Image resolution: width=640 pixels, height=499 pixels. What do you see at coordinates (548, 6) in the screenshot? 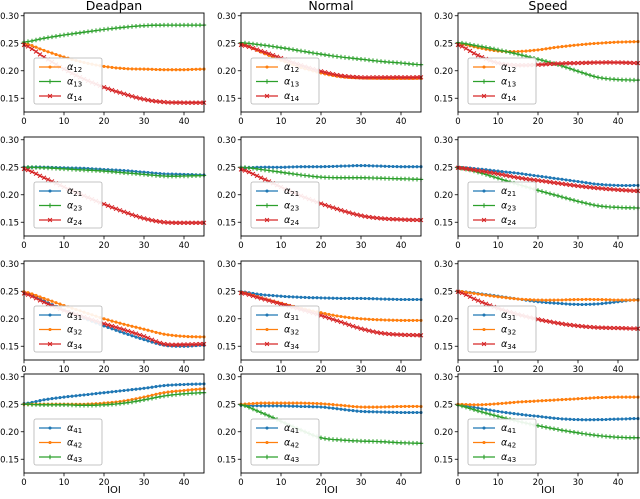
I see `column-title-speed: Speed` at bounding box center [548, 6].